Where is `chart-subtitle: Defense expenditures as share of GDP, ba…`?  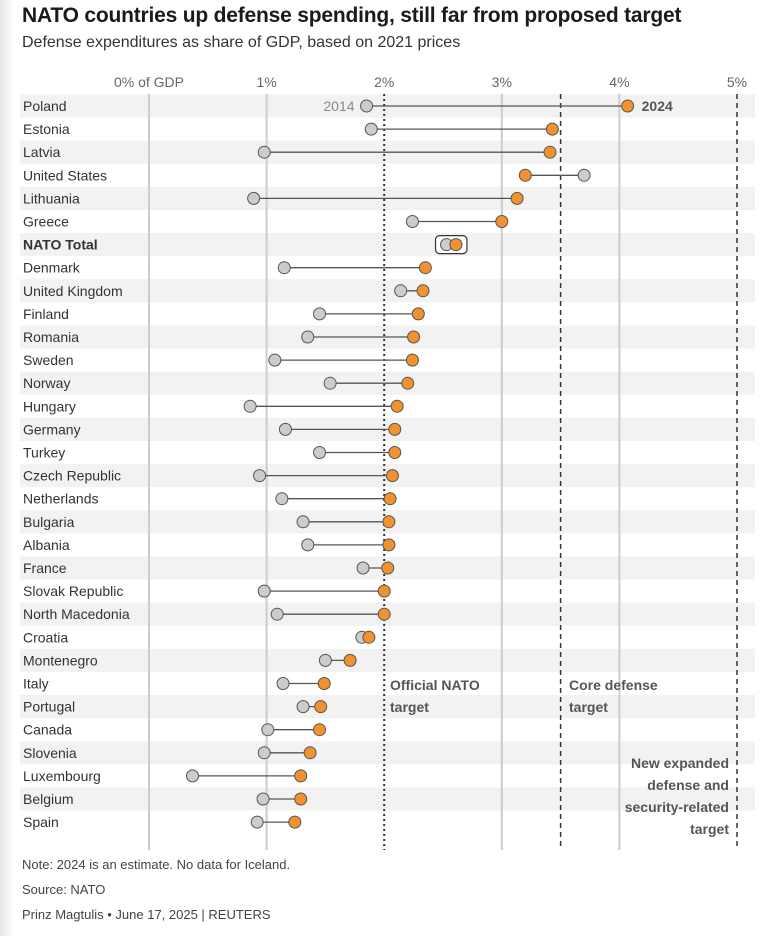 chart-subtitle: Defense expenditures as share of GDP, ba… is located at coordinates (241, 42).